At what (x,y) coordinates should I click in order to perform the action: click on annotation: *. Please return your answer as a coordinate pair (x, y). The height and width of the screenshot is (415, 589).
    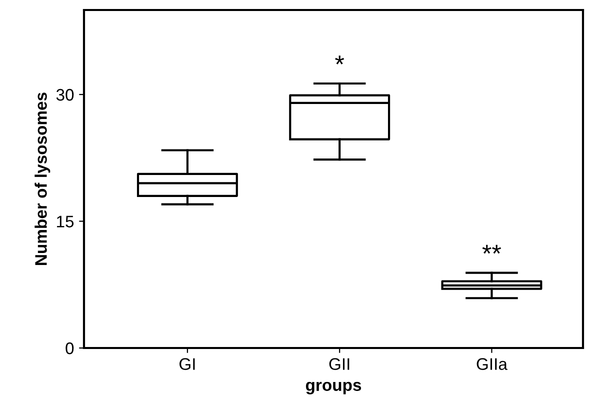
    Looking at the image, I should click on (339, 60).